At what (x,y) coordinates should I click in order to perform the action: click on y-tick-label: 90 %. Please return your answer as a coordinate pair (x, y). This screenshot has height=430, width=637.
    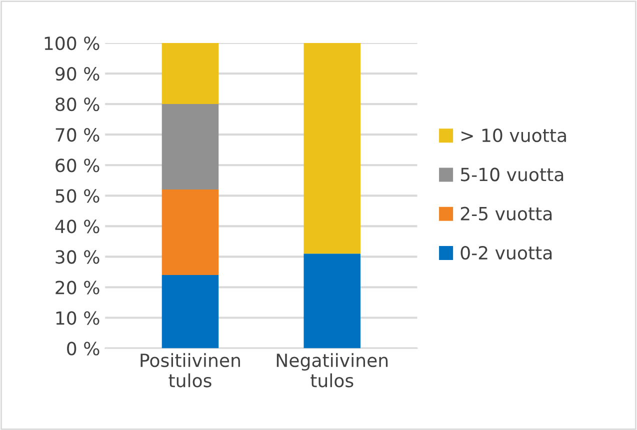
    Looking at the image, I should click on (78, 73).